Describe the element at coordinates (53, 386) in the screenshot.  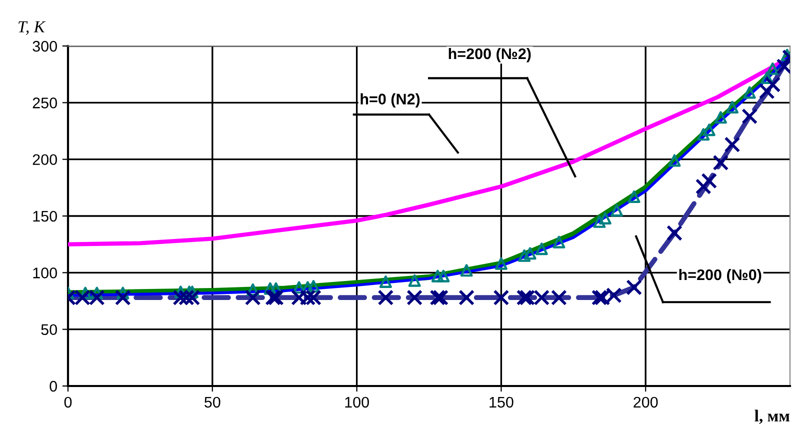
I see `y-tick-label: 0` at that location.